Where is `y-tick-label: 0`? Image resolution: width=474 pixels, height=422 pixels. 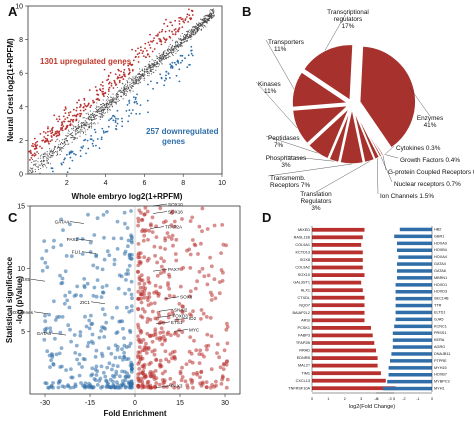
y-tick-label: 0 is located at coordinates (21, 175).